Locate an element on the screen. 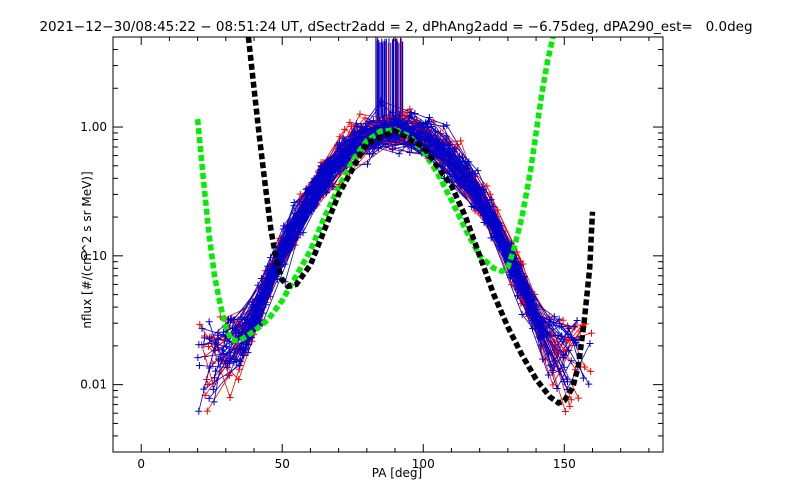  y-tick-label: 0.01 is located at coordinates (93, 385).